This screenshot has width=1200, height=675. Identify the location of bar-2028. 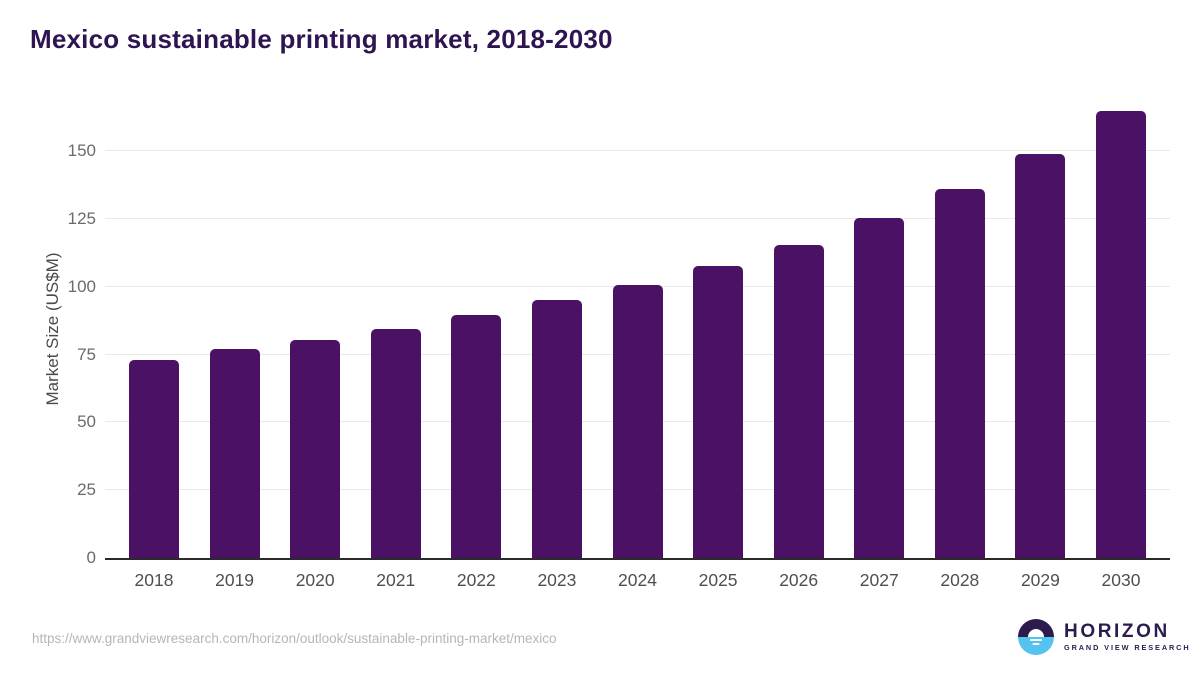
(959, 373).